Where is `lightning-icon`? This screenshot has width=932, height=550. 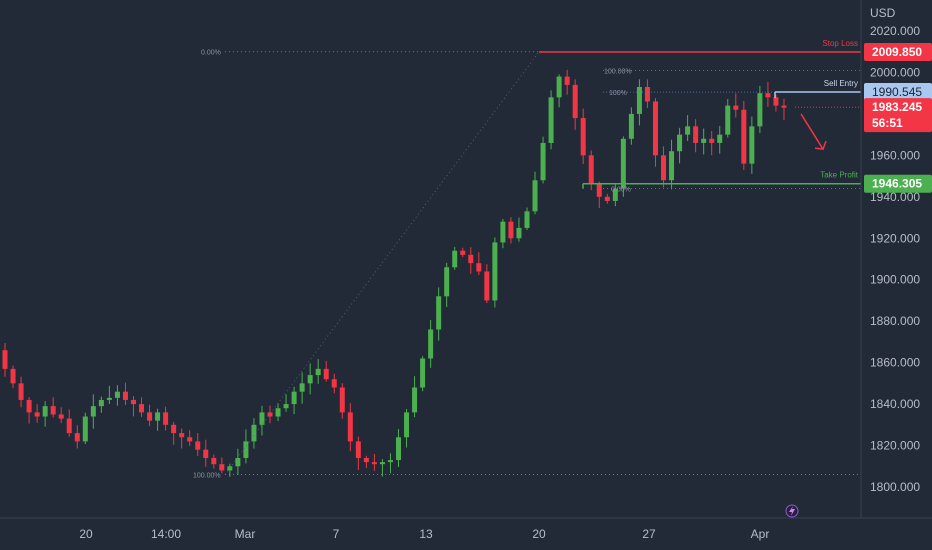 lightning-icon is located at coordinates (792, 511).